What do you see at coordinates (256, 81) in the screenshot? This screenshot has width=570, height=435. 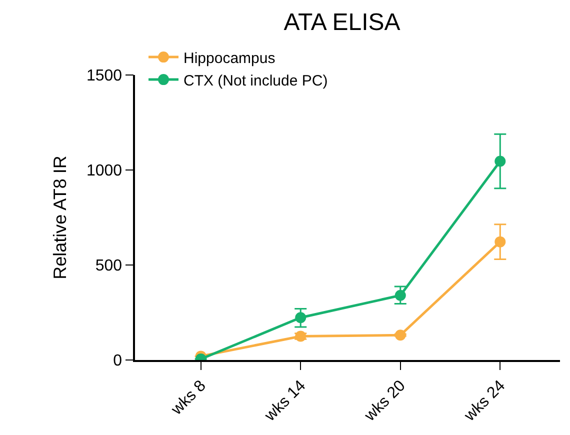 I see `legend-label: CTX (Not include PC)` at bounding box center [256, 81].